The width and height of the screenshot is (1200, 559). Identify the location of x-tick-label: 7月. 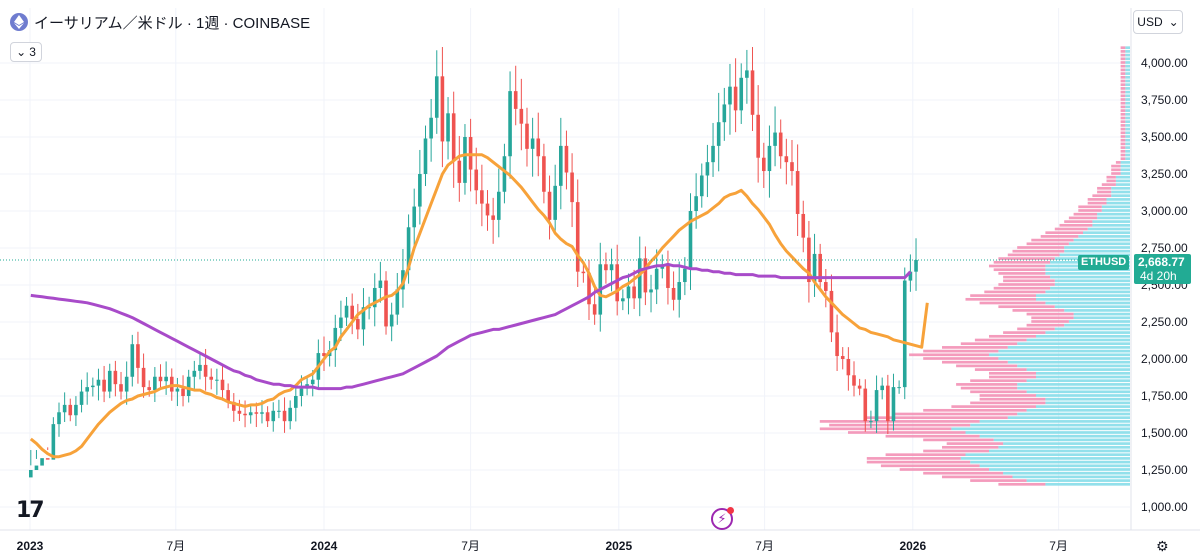
(175, 546).